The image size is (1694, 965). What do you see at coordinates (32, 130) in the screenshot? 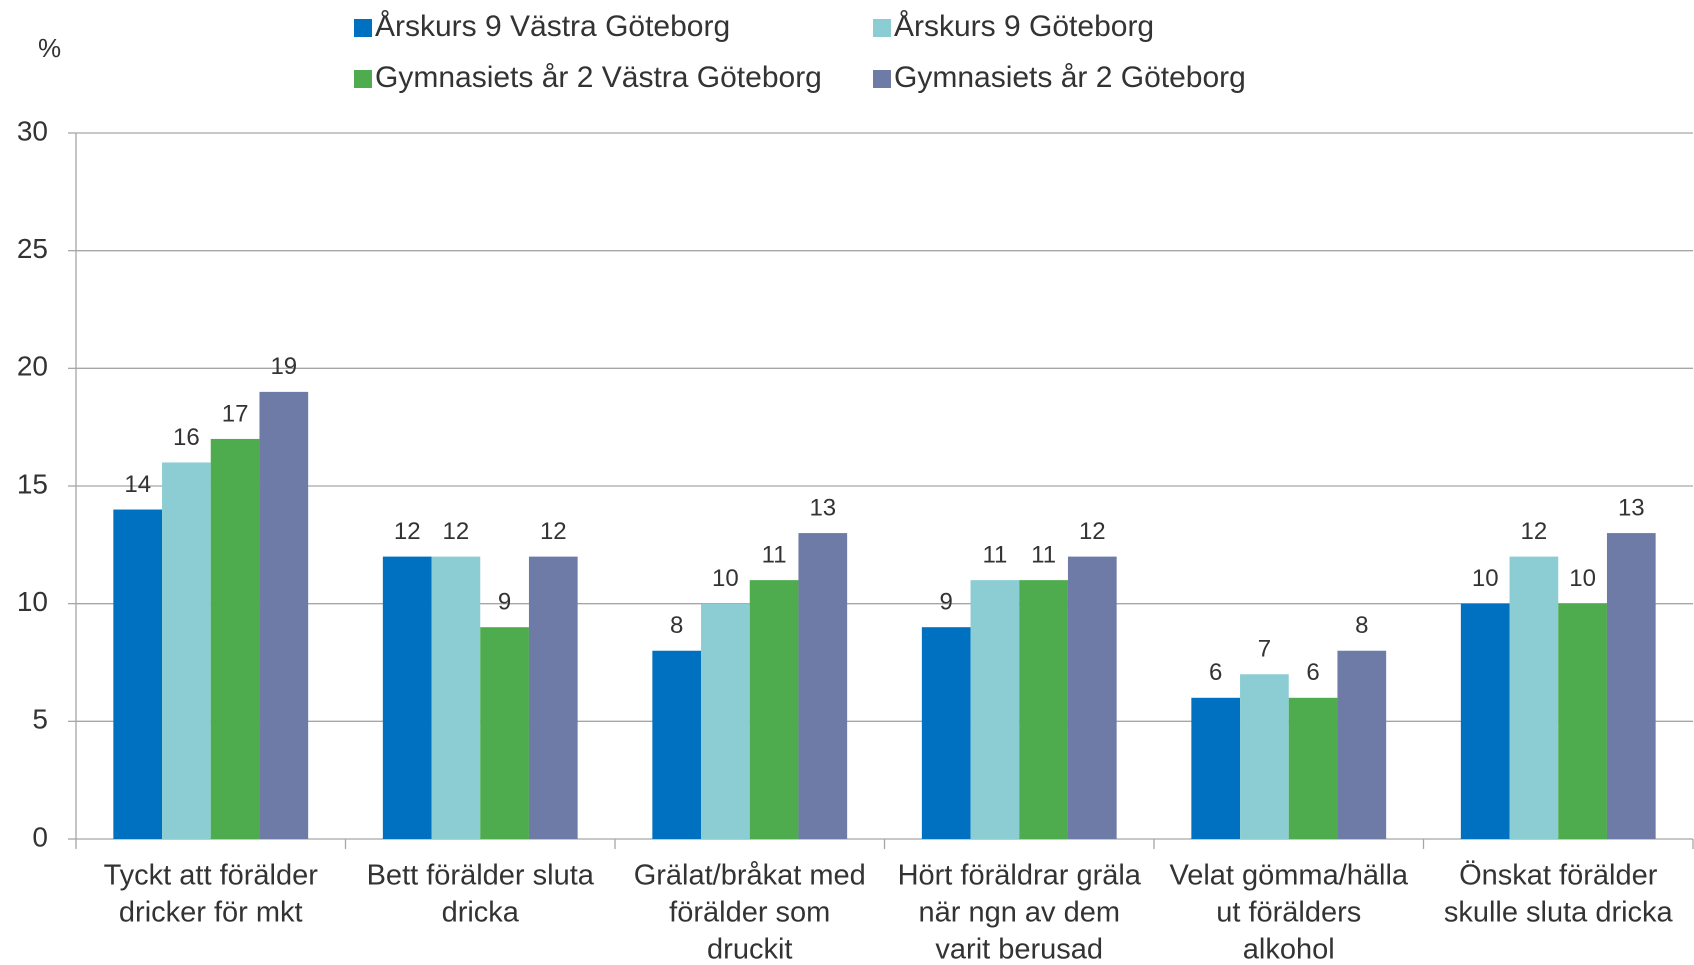
I see `y-tick-label: 30` at bounding box center [32, 130].